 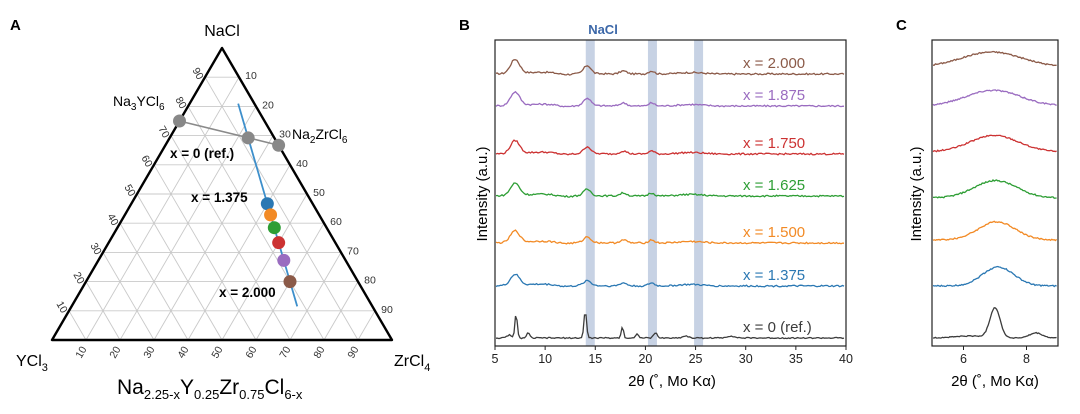 I want to click on tick-label-right: 70, so click(x=353, y=251).